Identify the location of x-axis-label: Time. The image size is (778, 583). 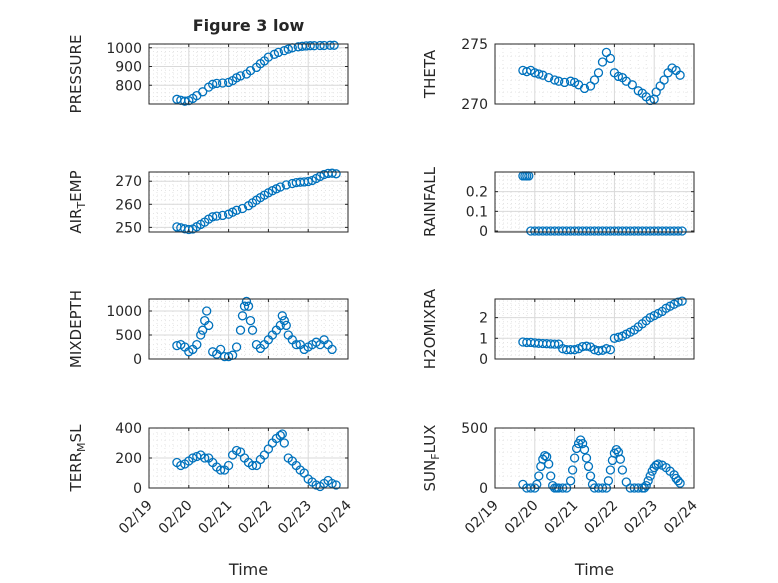
(248, 569).